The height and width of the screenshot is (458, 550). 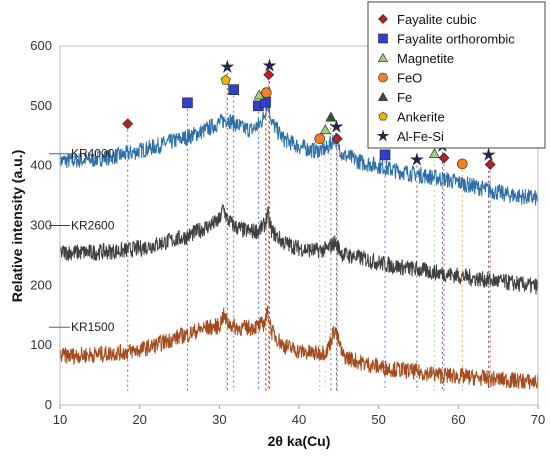 What do you see at coordinates (420, 136) in the screenshot?
I see `legend-label: Al-Fe-Si` at bounding box center [420, 136].